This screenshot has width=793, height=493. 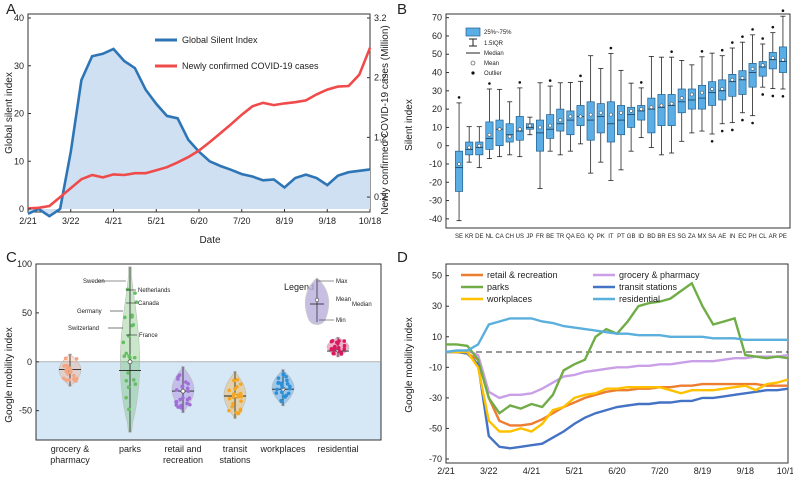 I want to click on panel-b-legend-mean: Mean, so click(x=491, y=64).